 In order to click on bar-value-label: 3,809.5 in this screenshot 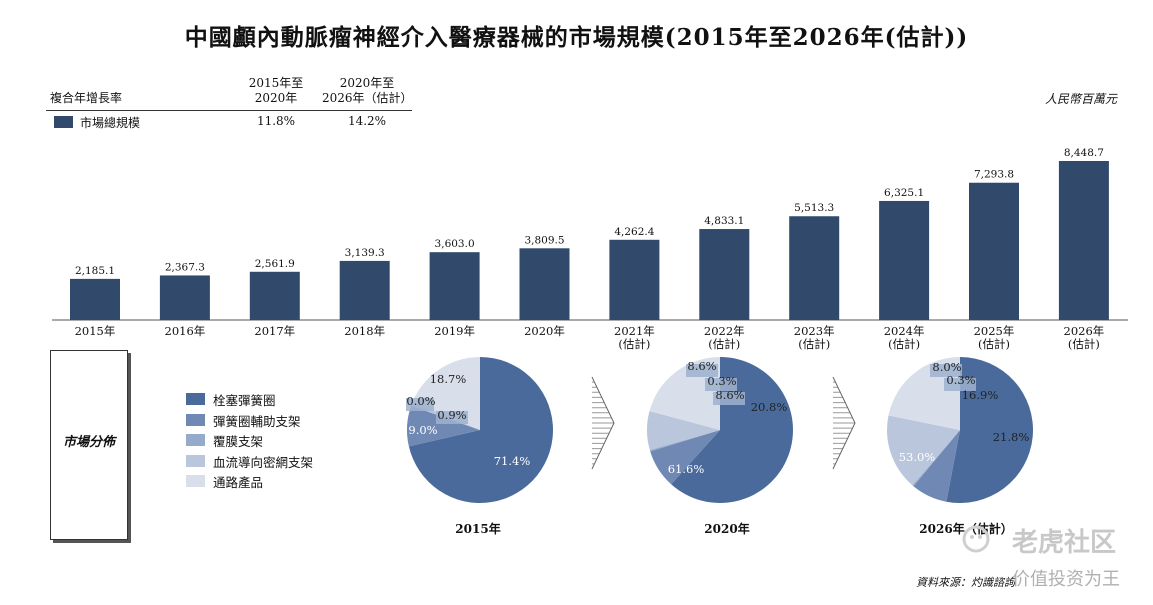, I will do `click(544, 240)`.